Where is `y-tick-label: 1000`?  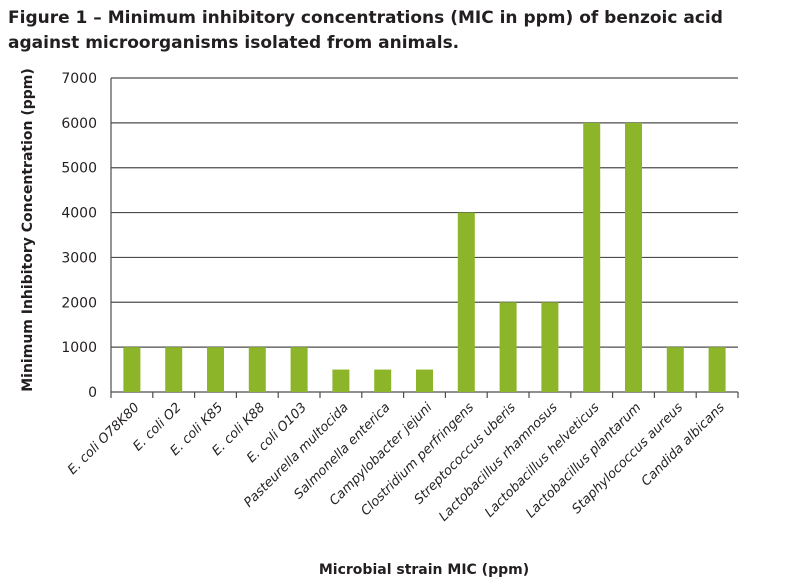
y-tick-label: 1000 is located at coordinates (79, 348).